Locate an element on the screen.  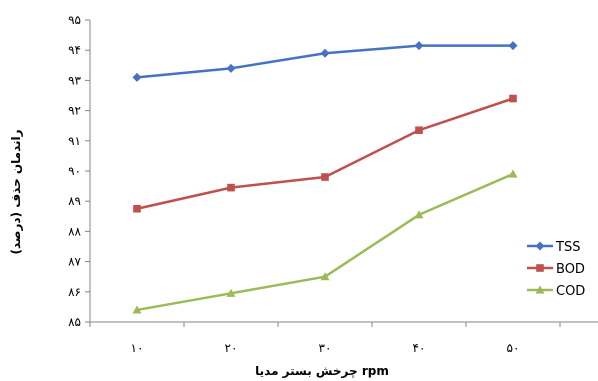
legend-label: COD is located at coordinates (570, 291).